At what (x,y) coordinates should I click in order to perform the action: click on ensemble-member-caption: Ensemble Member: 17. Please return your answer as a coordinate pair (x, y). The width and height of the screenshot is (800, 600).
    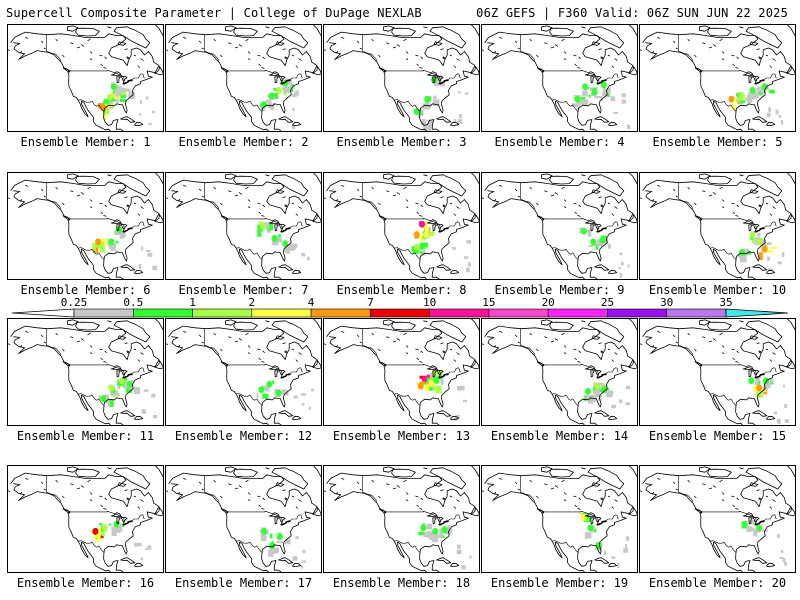
    Looking at the image, I should click on (243, 583).